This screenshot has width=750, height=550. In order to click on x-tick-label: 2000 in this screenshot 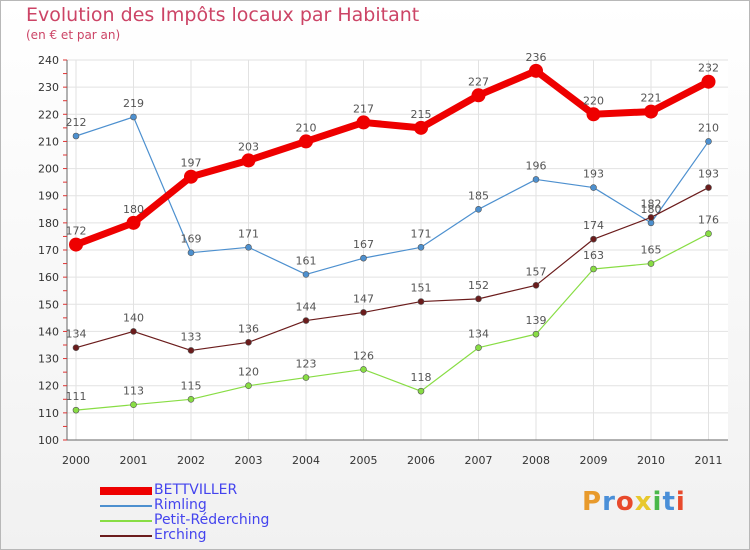, I will do `click(76, 460)`.